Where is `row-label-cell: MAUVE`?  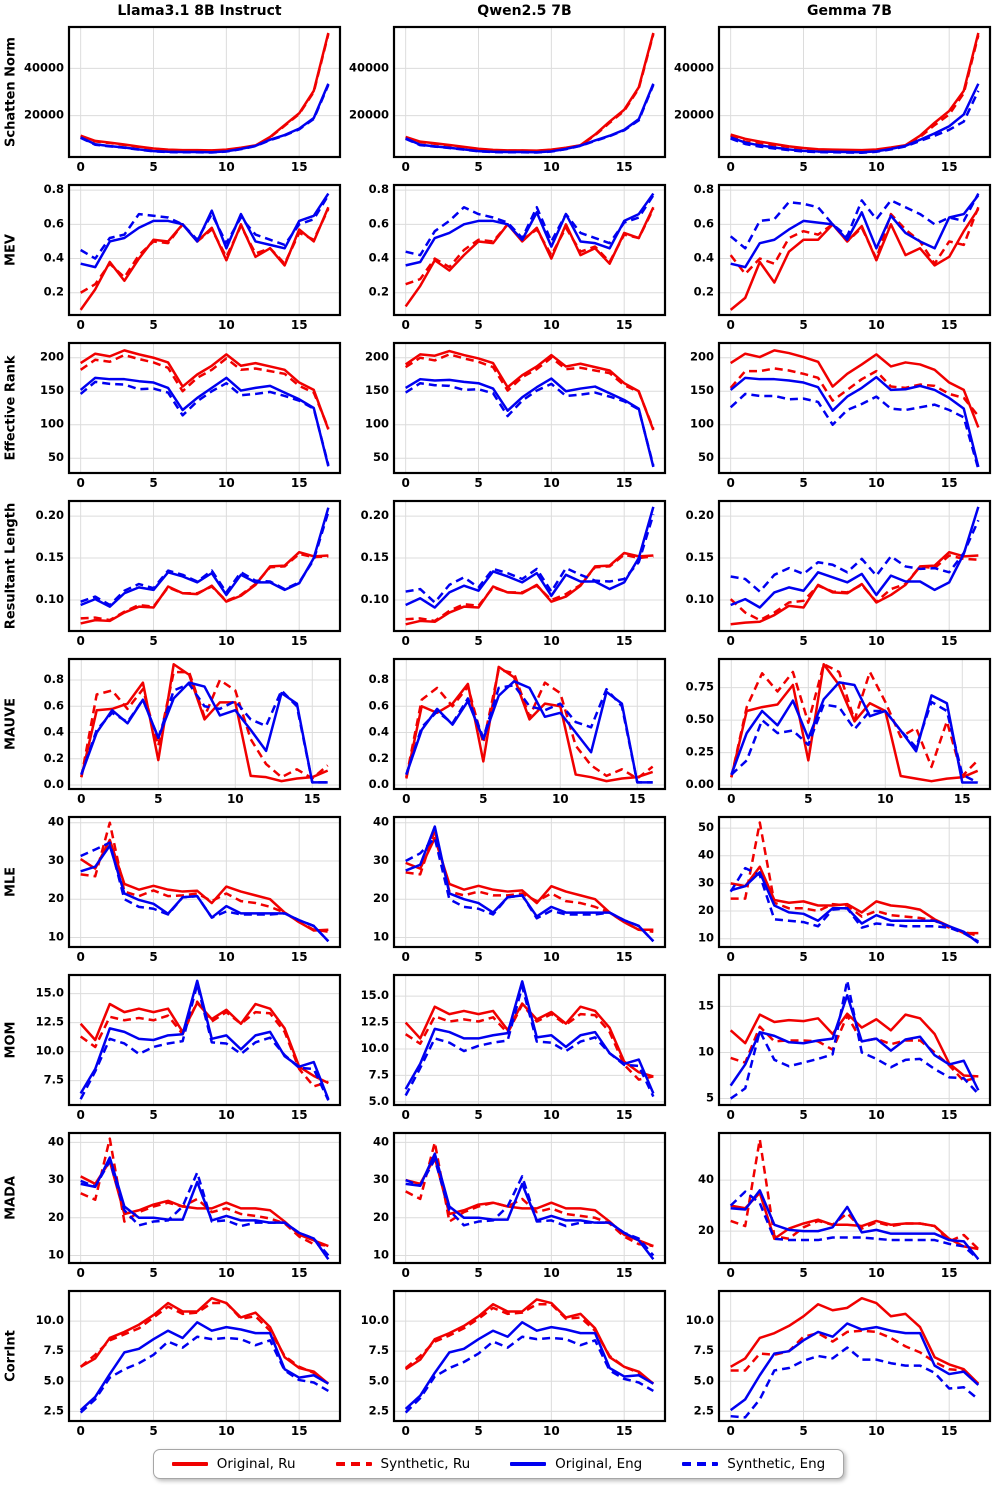
row-label-cell: MAUVE is located at coordinates (11, 733).